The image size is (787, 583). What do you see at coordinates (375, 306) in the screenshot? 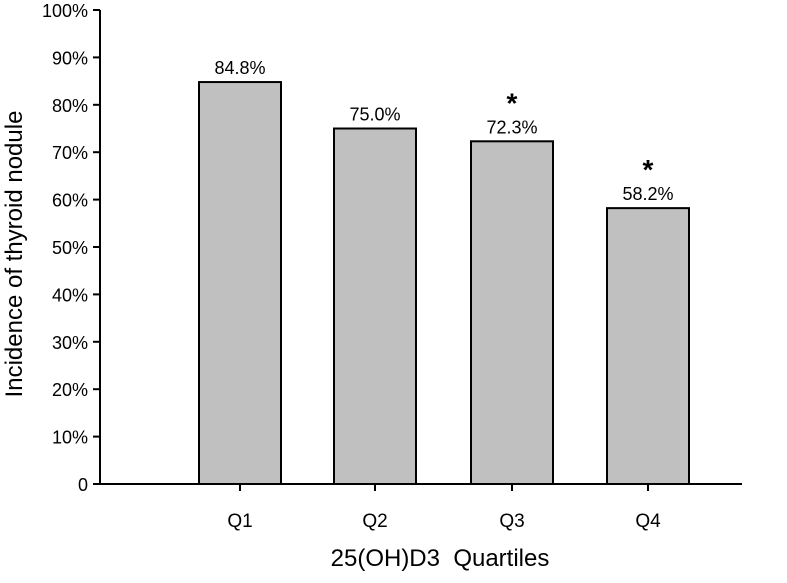
I see `bar-q2` at bounding box center [375, 306].